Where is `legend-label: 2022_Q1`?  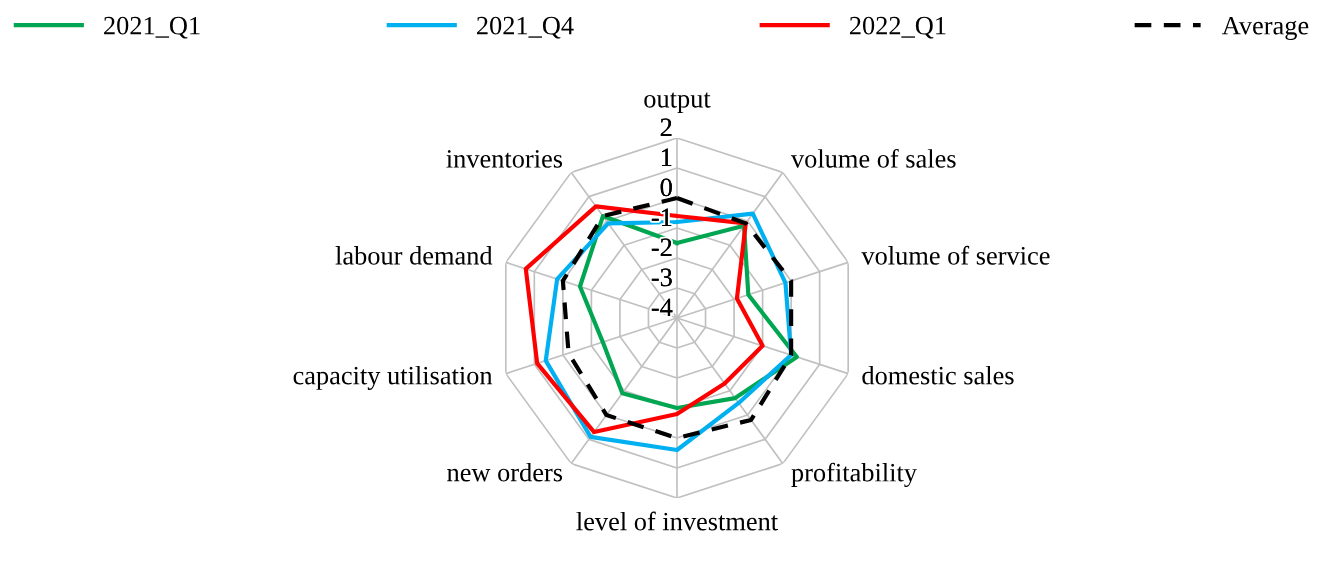 legend-label: 2022_Q1 is located at coordinates (897, 27).